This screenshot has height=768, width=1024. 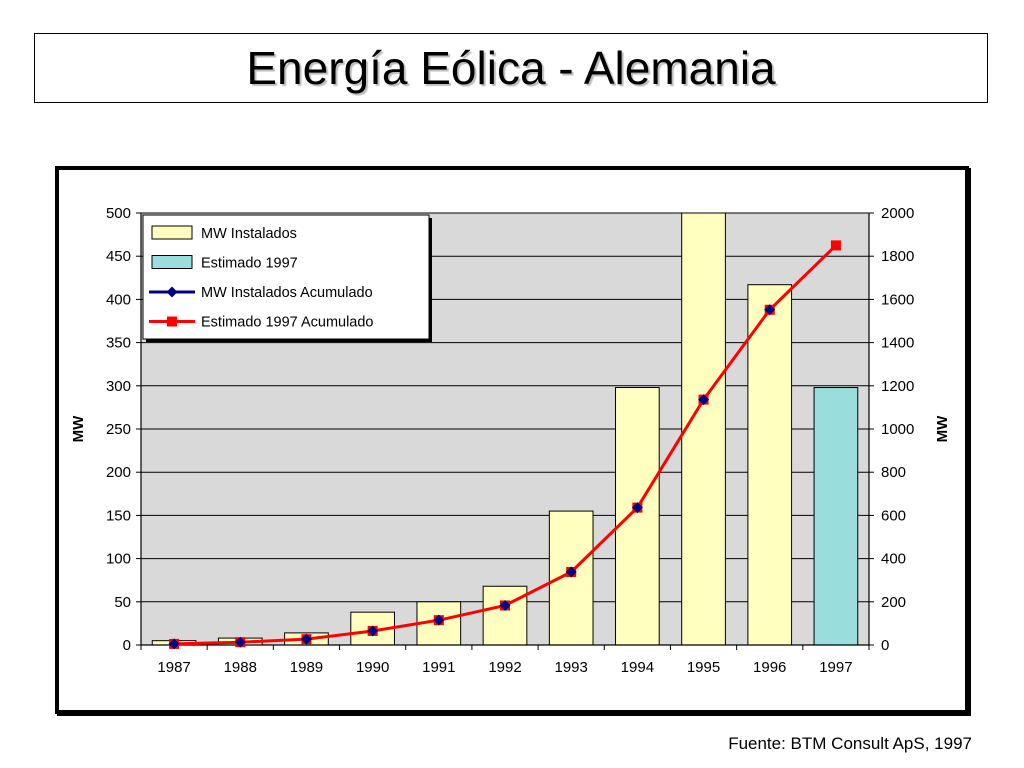 I want to click on y-tick-label: 0, so click(x=127, y=645).